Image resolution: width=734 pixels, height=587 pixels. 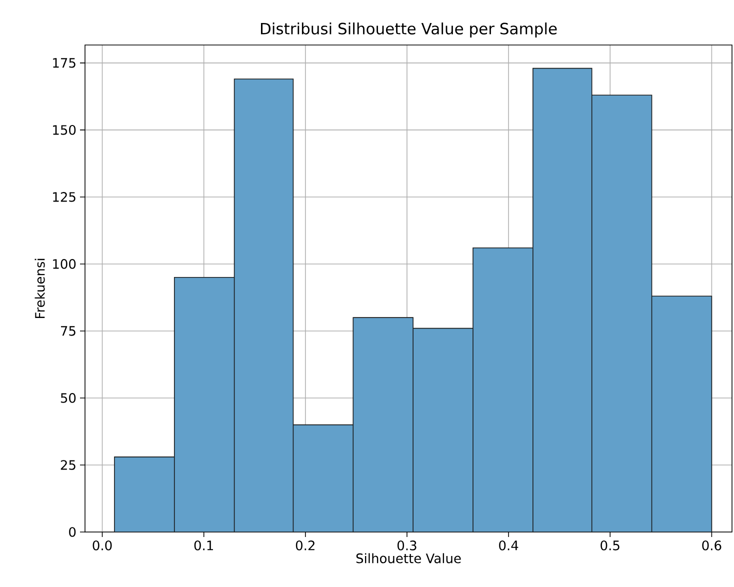 I want to click on y-tick-label: 50, so click(x=68, y=398).